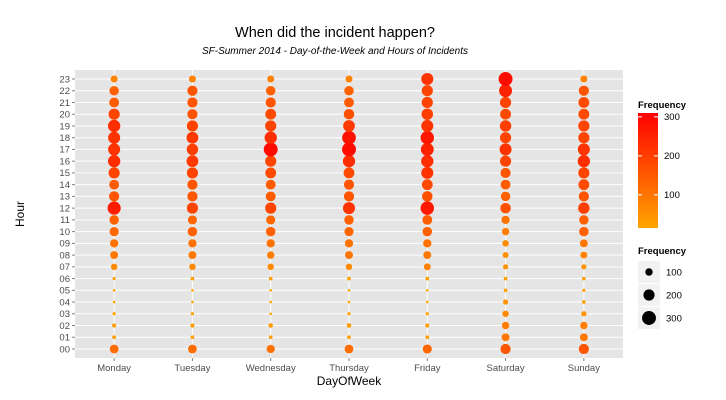  What do you see at coordinates (648, 170) in the screenshot?
I see `color-legend-bar` at bounding box center [648, 170].